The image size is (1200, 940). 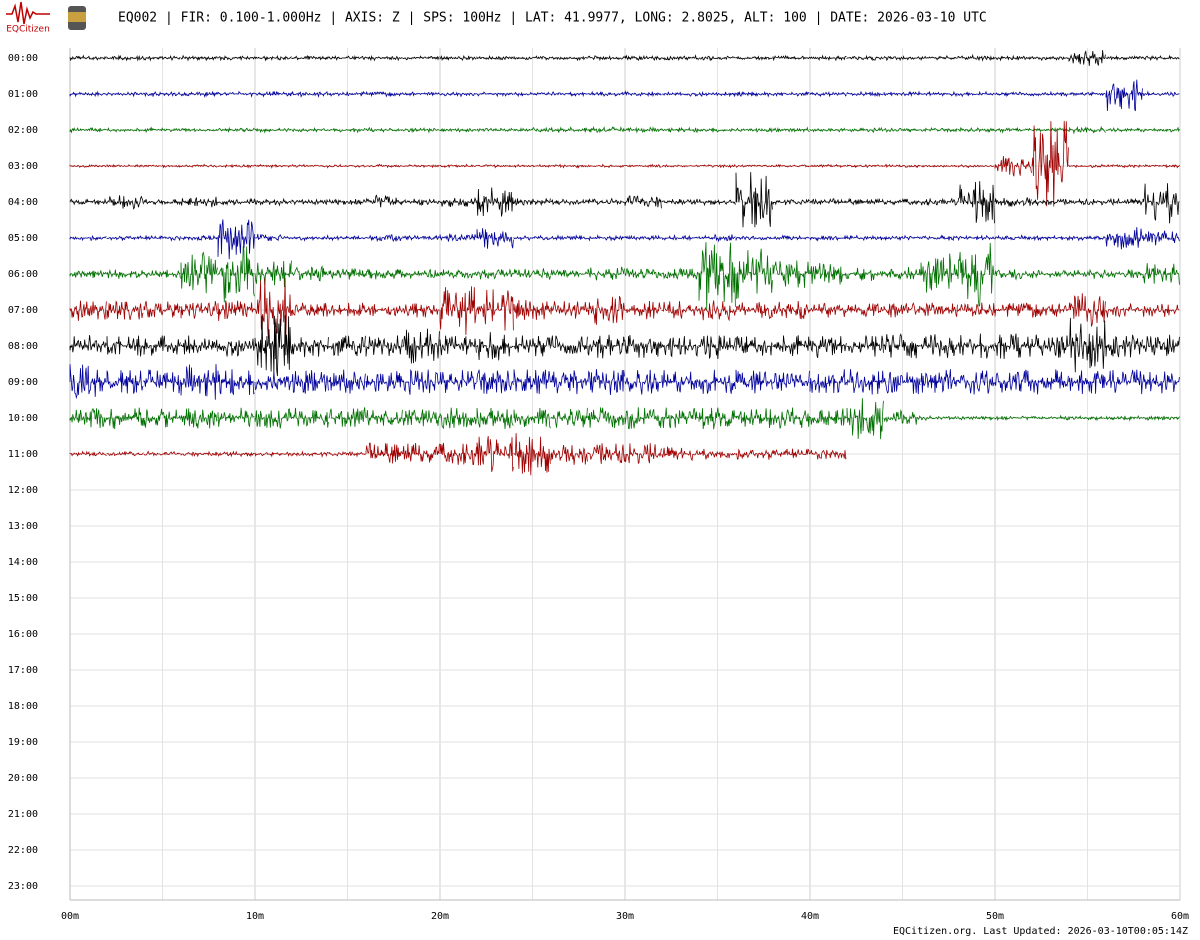 What do you see at coordinates (23, 886) in the screenshot?
I see `y-tick-label: 23:00` at bounding box center [23, 886].